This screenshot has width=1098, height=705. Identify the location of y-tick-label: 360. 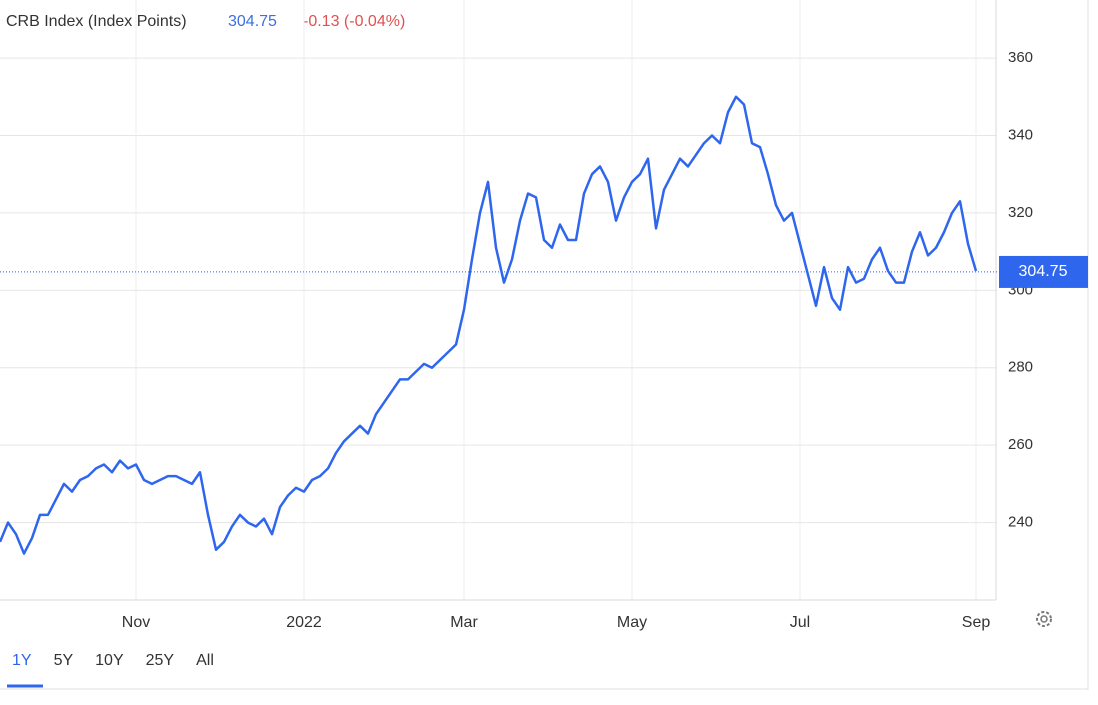
(1020, 57).